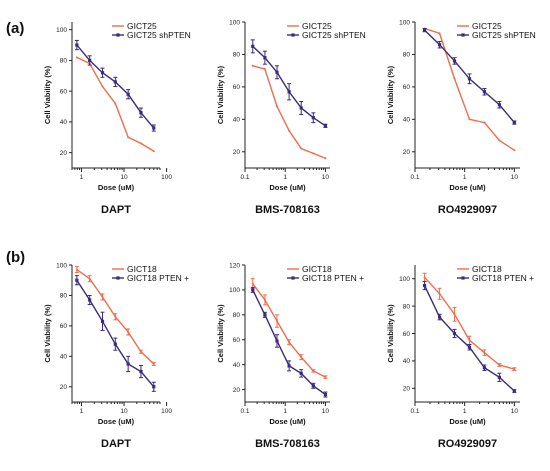 This screenshot has width=550, height=471. Describe the element at coordinates (317, 26) in the screenshot. I see `legend-label: GICT25` at that location.